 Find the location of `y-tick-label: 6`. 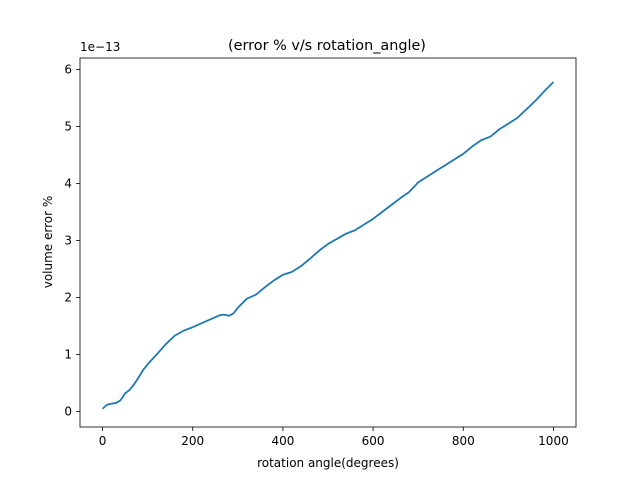

y-tick-label: 6 is located at coordinates (68, 69).